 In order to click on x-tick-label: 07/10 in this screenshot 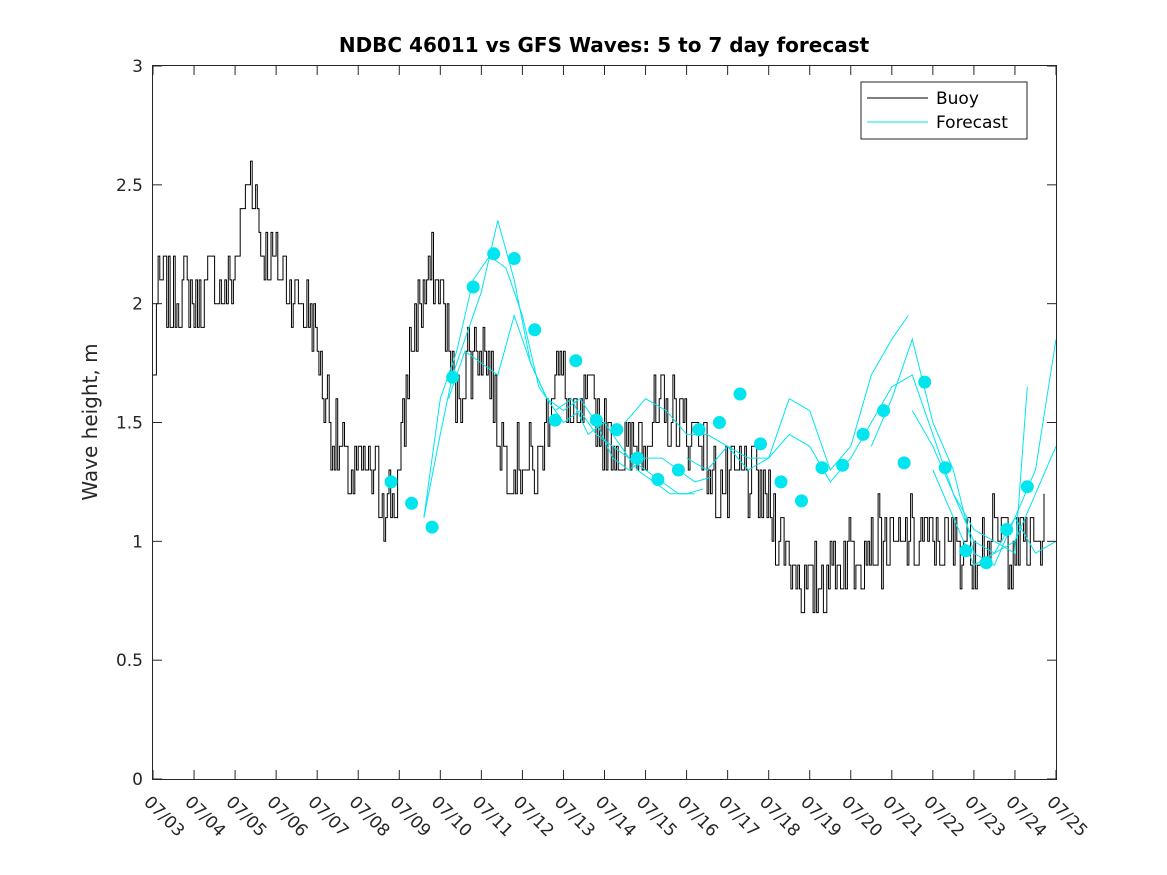, I will do `click(451, 816)`.